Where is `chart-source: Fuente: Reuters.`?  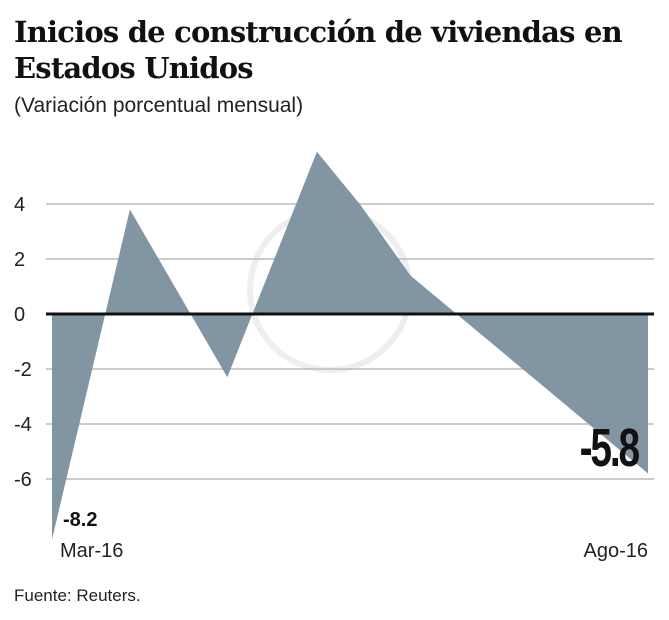 chart-source: Fuente: Reuters. is located at coordinates (77, 595).